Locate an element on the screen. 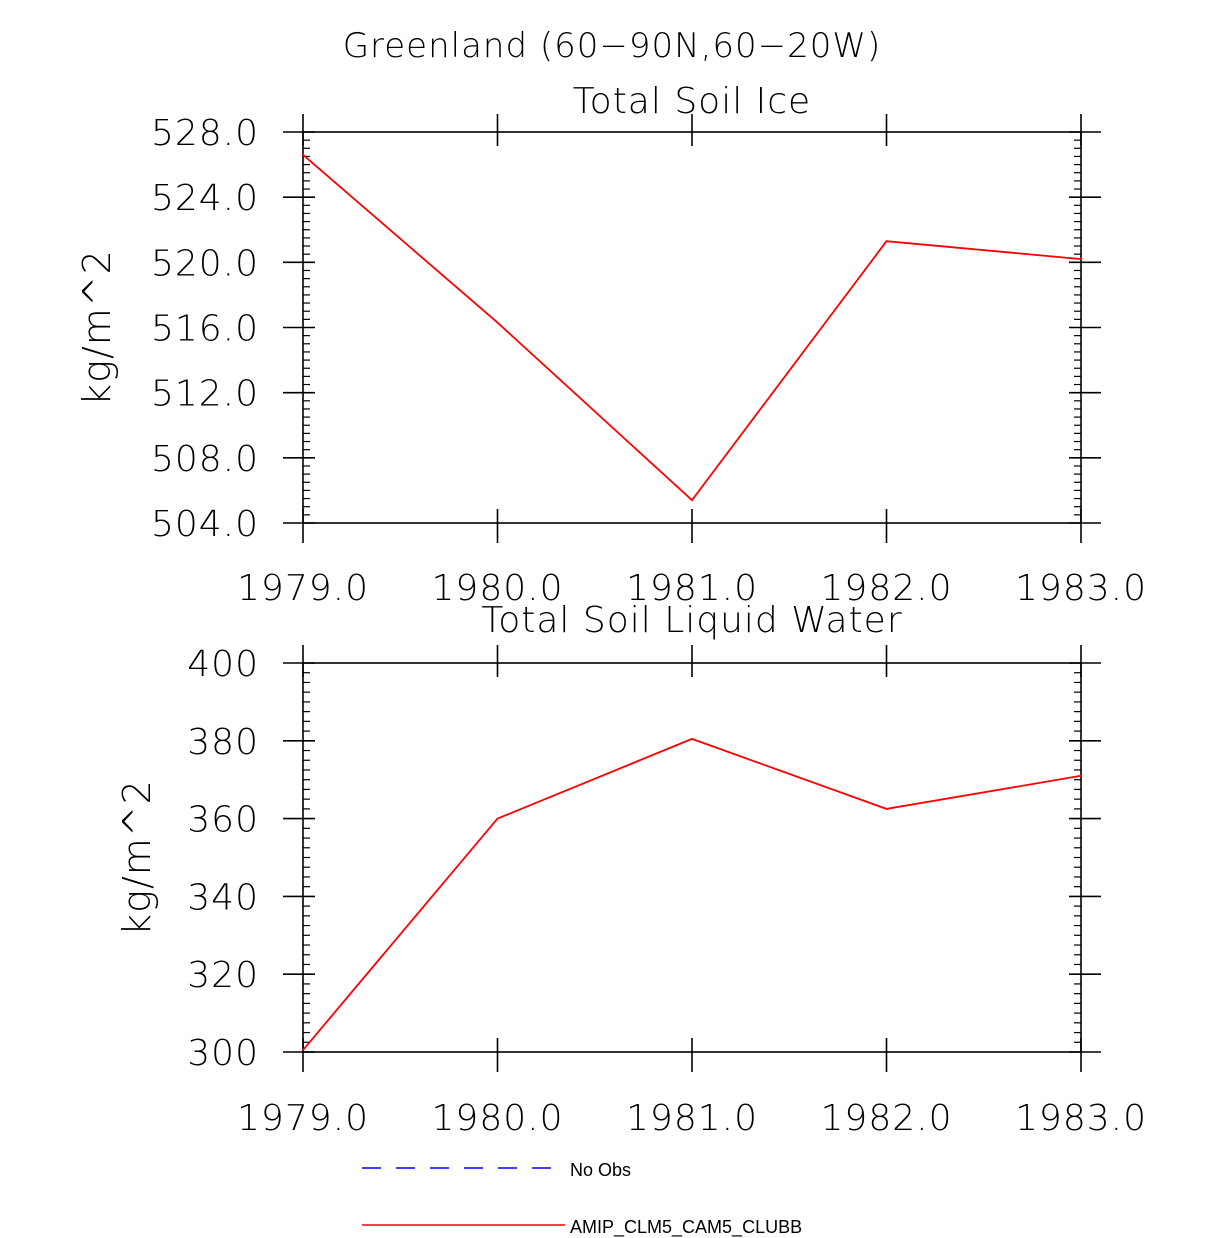 This screenshot has height=1238, width=1224. y-tick-label: 340 is located at coordinates (223, 897).